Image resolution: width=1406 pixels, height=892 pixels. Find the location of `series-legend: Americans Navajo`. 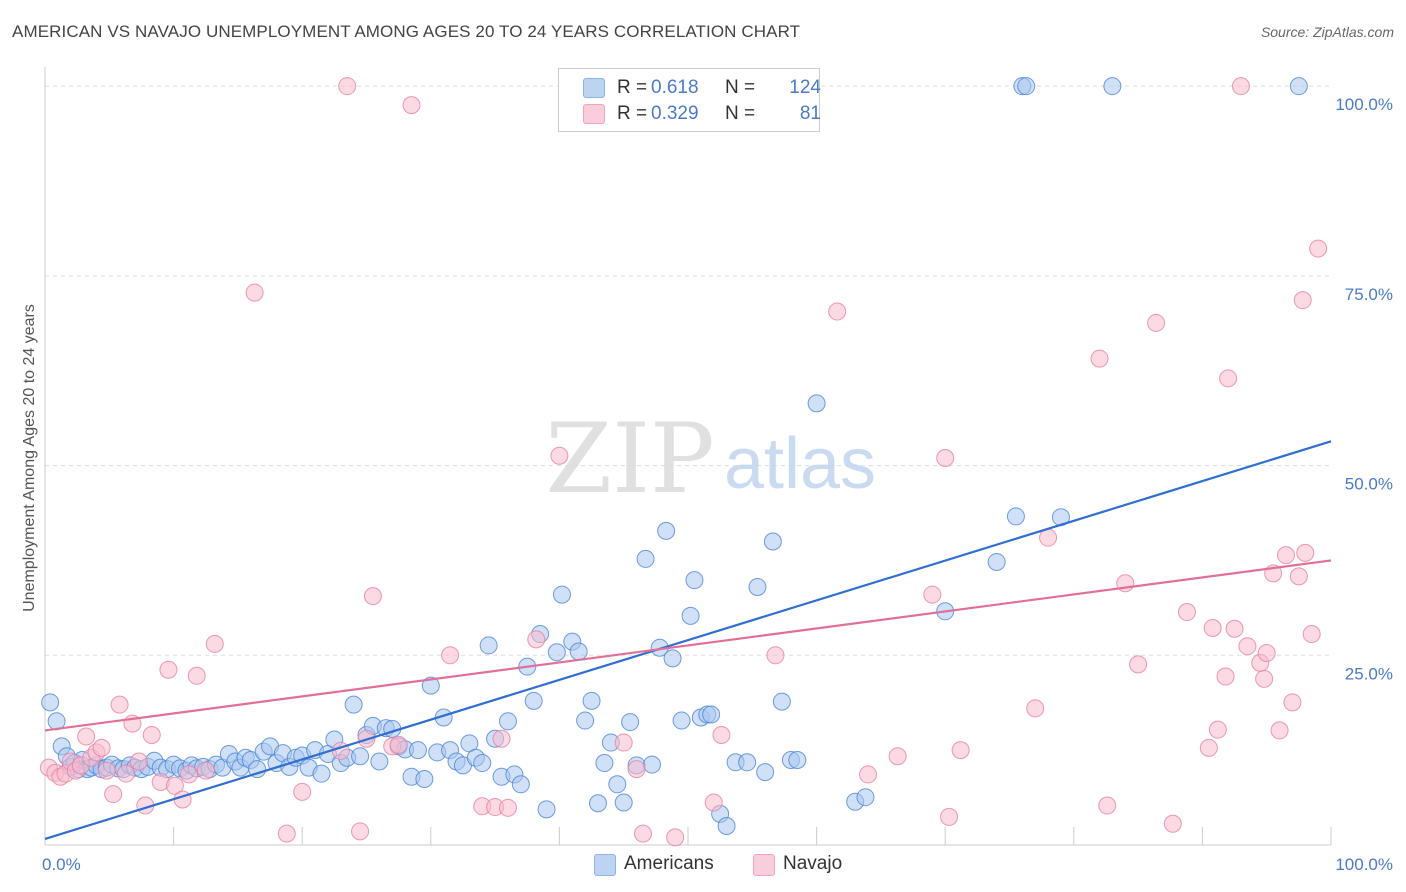

series-legend: Americans Navajo is located at coordinates (703, 865).